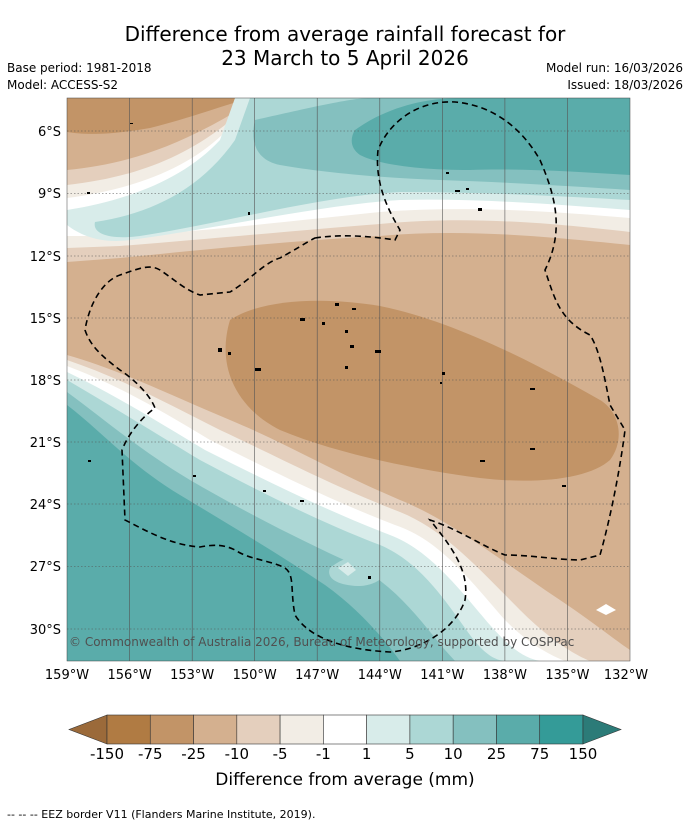 The width and height of the screenshot is (690, 827). What do you see at coordinates (45, 319) in the screenshot?
I see `lat-label: 15°S` at bounding box center [45, 319].